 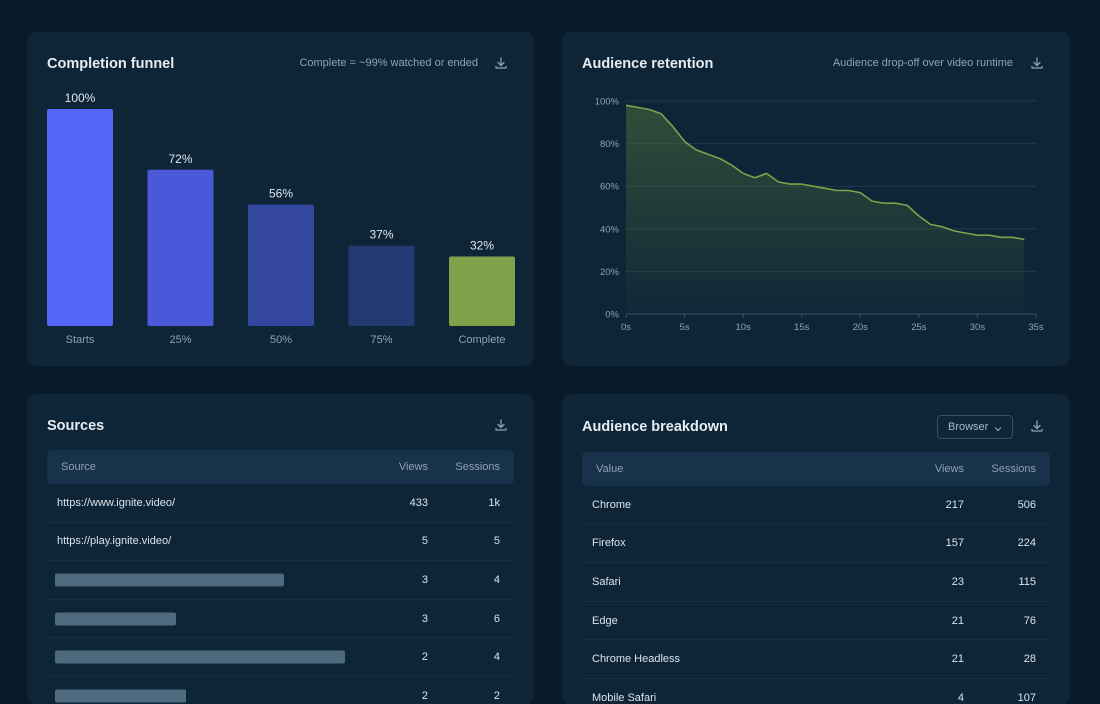 I want to click on completion-funnel-title: Completion funnel, so click(x=111, y=64).